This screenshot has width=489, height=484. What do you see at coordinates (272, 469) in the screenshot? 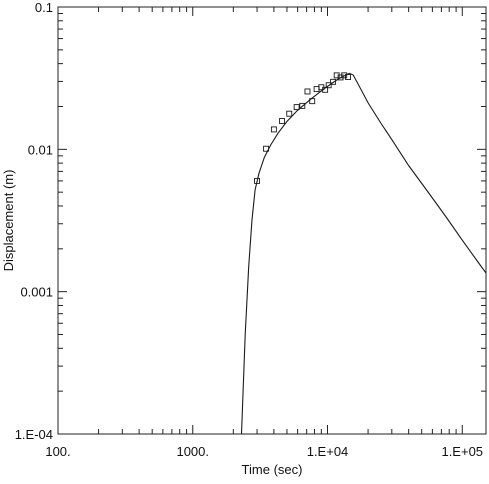
I see `x-axis-title: Time (sec)` at bounding box center [272, 469].